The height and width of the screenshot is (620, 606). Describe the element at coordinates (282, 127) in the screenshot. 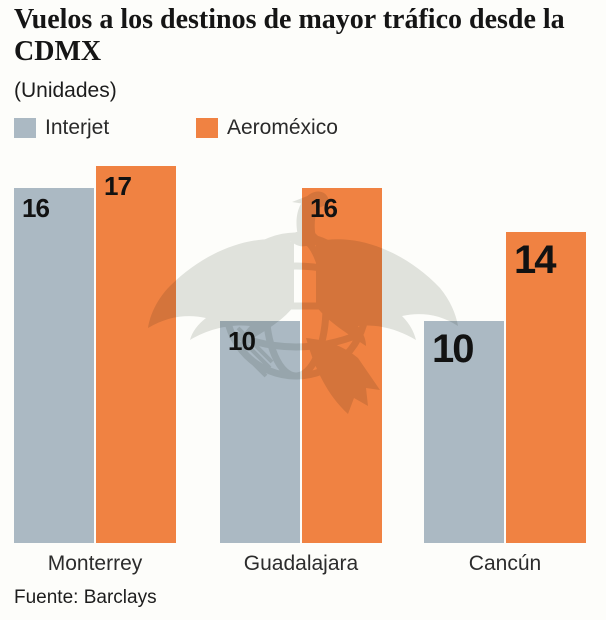

I see `legend-label: Aeroméxico` at that location.